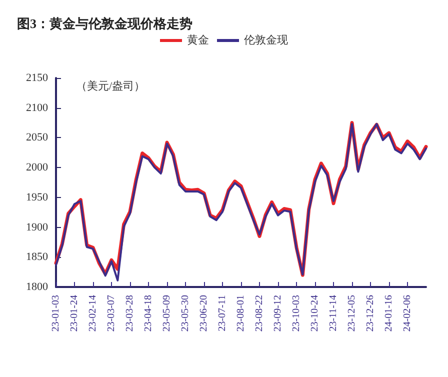 This screenshot has height=377, width=448. Describe the element at coordinates (241, 313) in the screenshot. I see `x-tick-label: 23-08-01` at that location.